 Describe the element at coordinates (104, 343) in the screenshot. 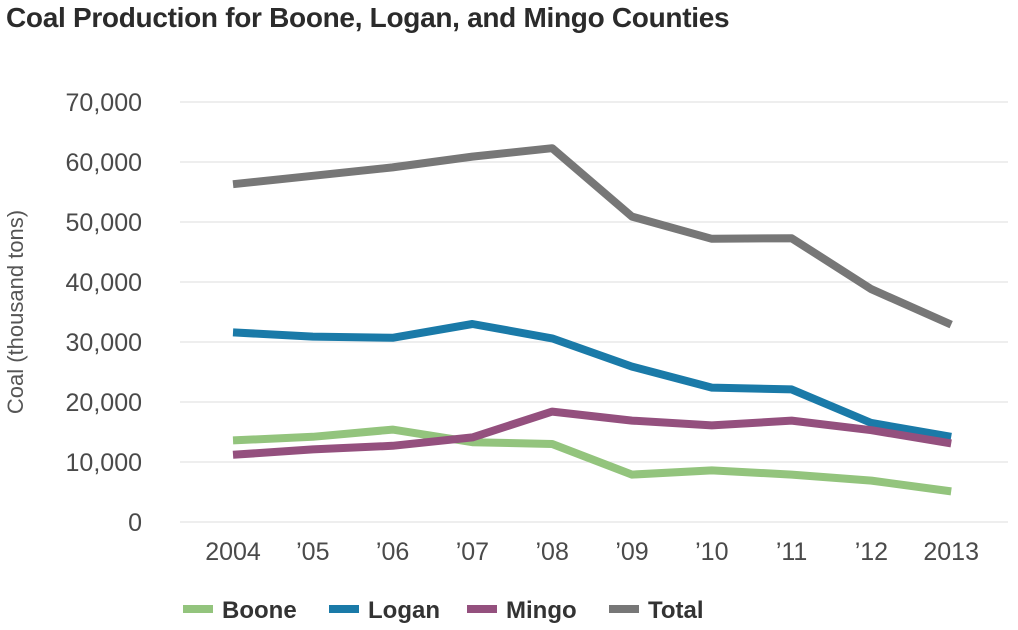

I see `y-tick-label: 30,000` at that location.